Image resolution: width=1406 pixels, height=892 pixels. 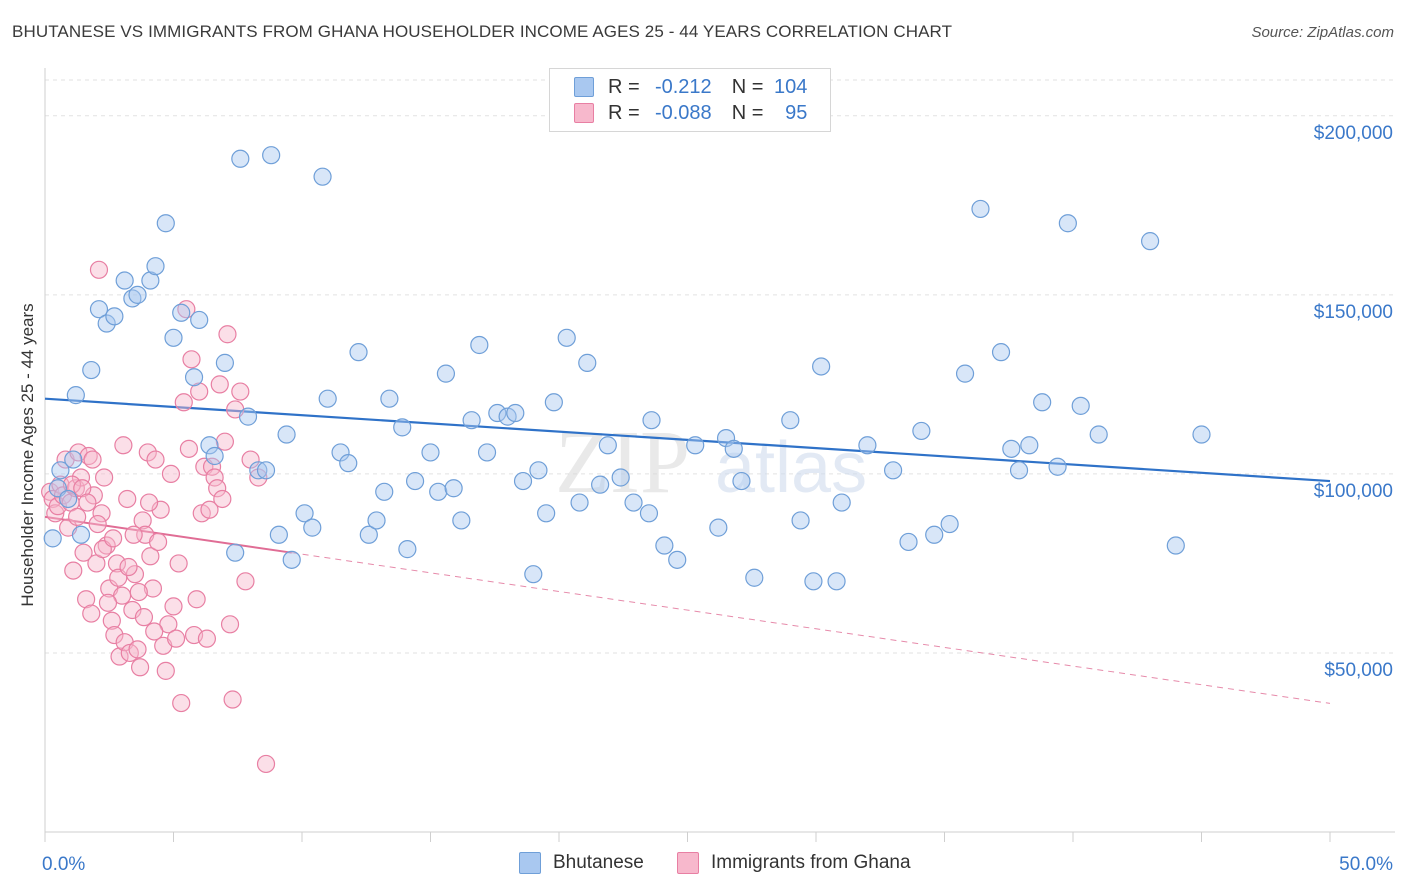 What do you see at coordinates (1358, 670) in the screenshot?
I see `y-tick-label-0: $50,000` at bounding box center [1358, 670].